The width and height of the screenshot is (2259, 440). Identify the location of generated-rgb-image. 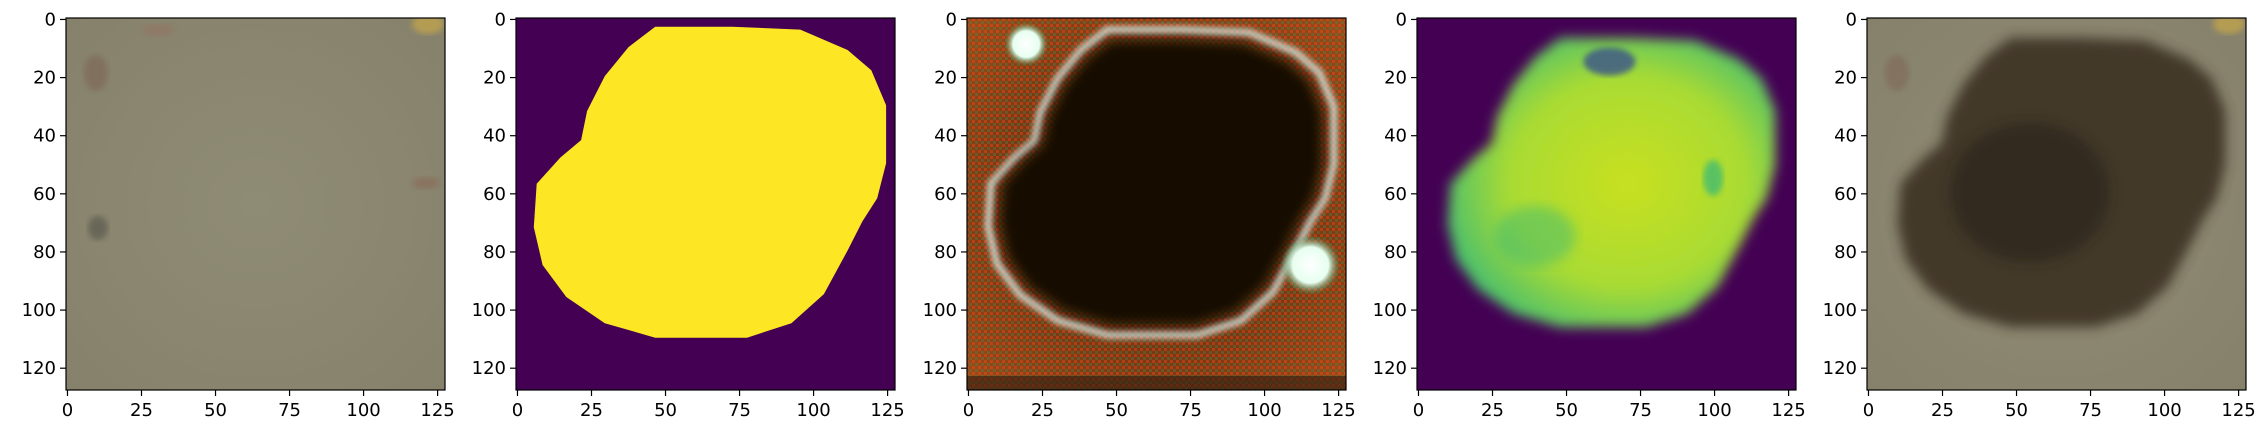
(1156, 204).